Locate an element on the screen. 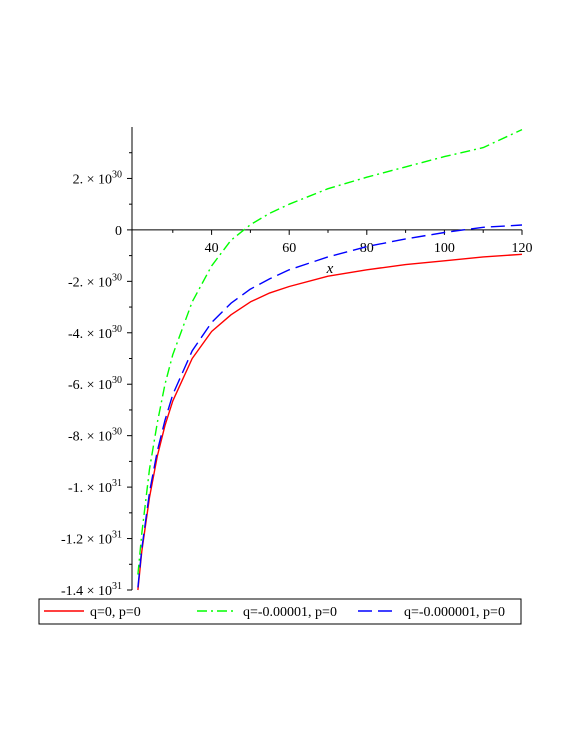 Image resolution: width=581 pixels, height=752 pixels. legend-label-2: q=-0.00001, p=0 is located at coordinates (290, 612).